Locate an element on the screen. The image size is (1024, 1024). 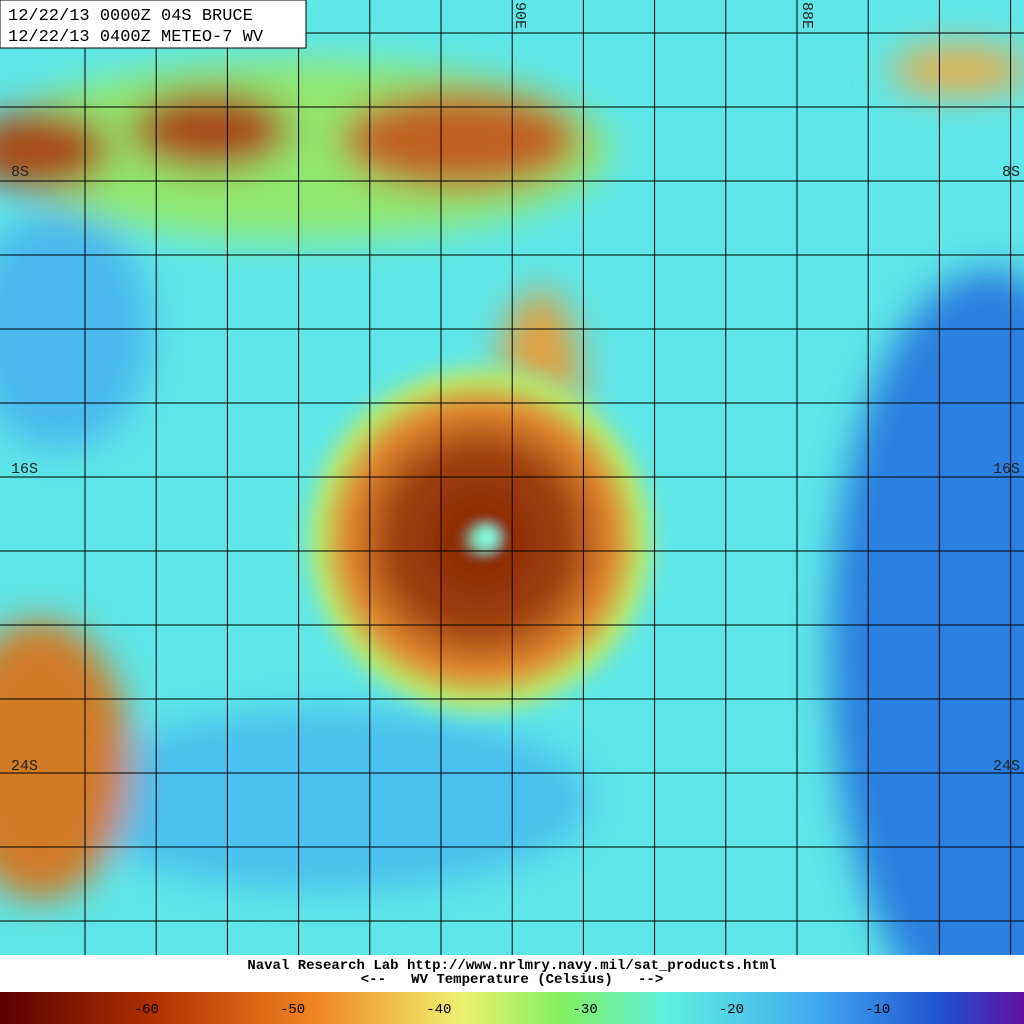
lon-label: 90E is located at coordinates (519, 15).